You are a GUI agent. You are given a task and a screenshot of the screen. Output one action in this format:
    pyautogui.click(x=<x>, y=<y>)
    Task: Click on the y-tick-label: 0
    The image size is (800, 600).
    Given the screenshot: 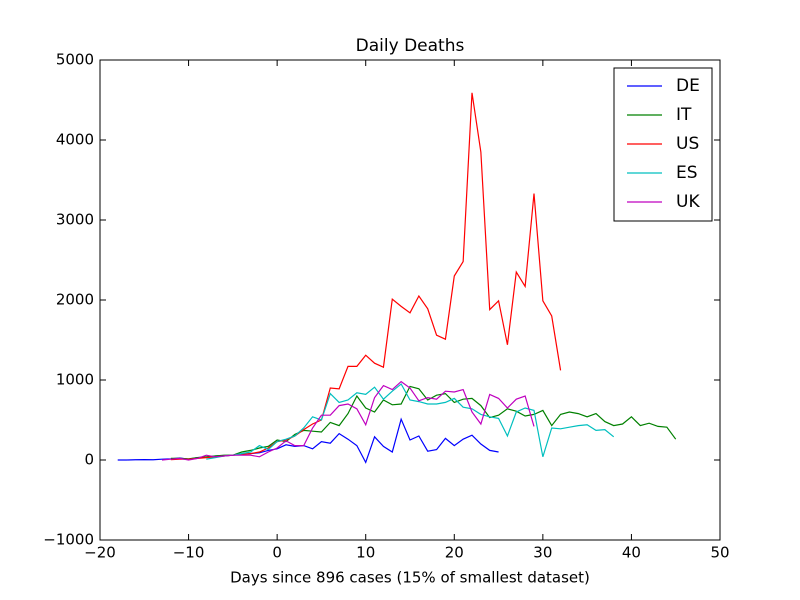 What is the action you would take?
    pyautogui.click(x=89, y=460)
    